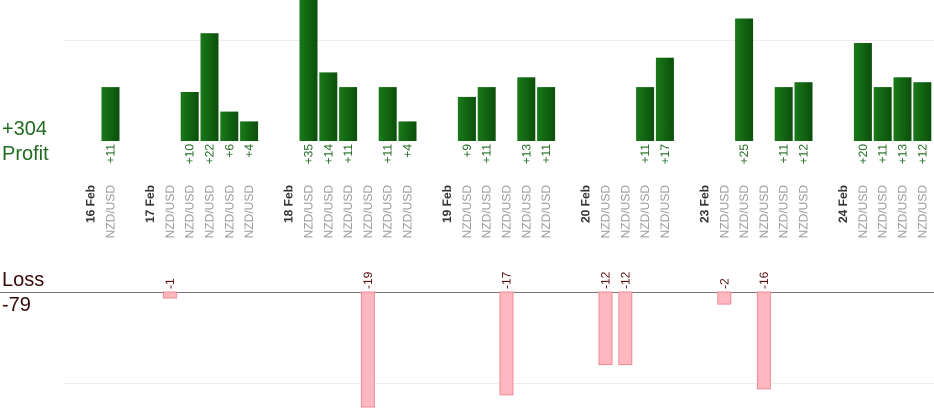 This screenshot has width=934, height=420. I want to click on loss-total: -79, so click(16, 305).